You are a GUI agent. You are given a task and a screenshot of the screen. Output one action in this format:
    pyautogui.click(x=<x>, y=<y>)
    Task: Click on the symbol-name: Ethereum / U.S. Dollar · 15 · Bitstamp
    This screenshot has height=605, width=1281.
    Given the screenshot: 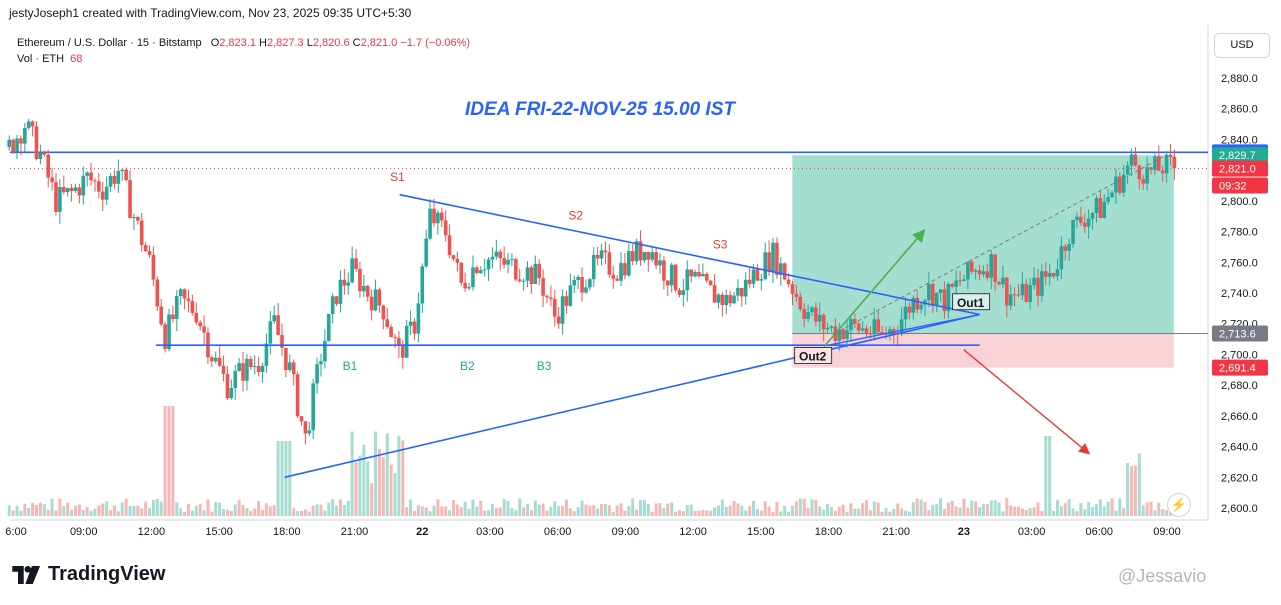 What is the action you would take?
    pyautogui.click(x=109, y=43)
    